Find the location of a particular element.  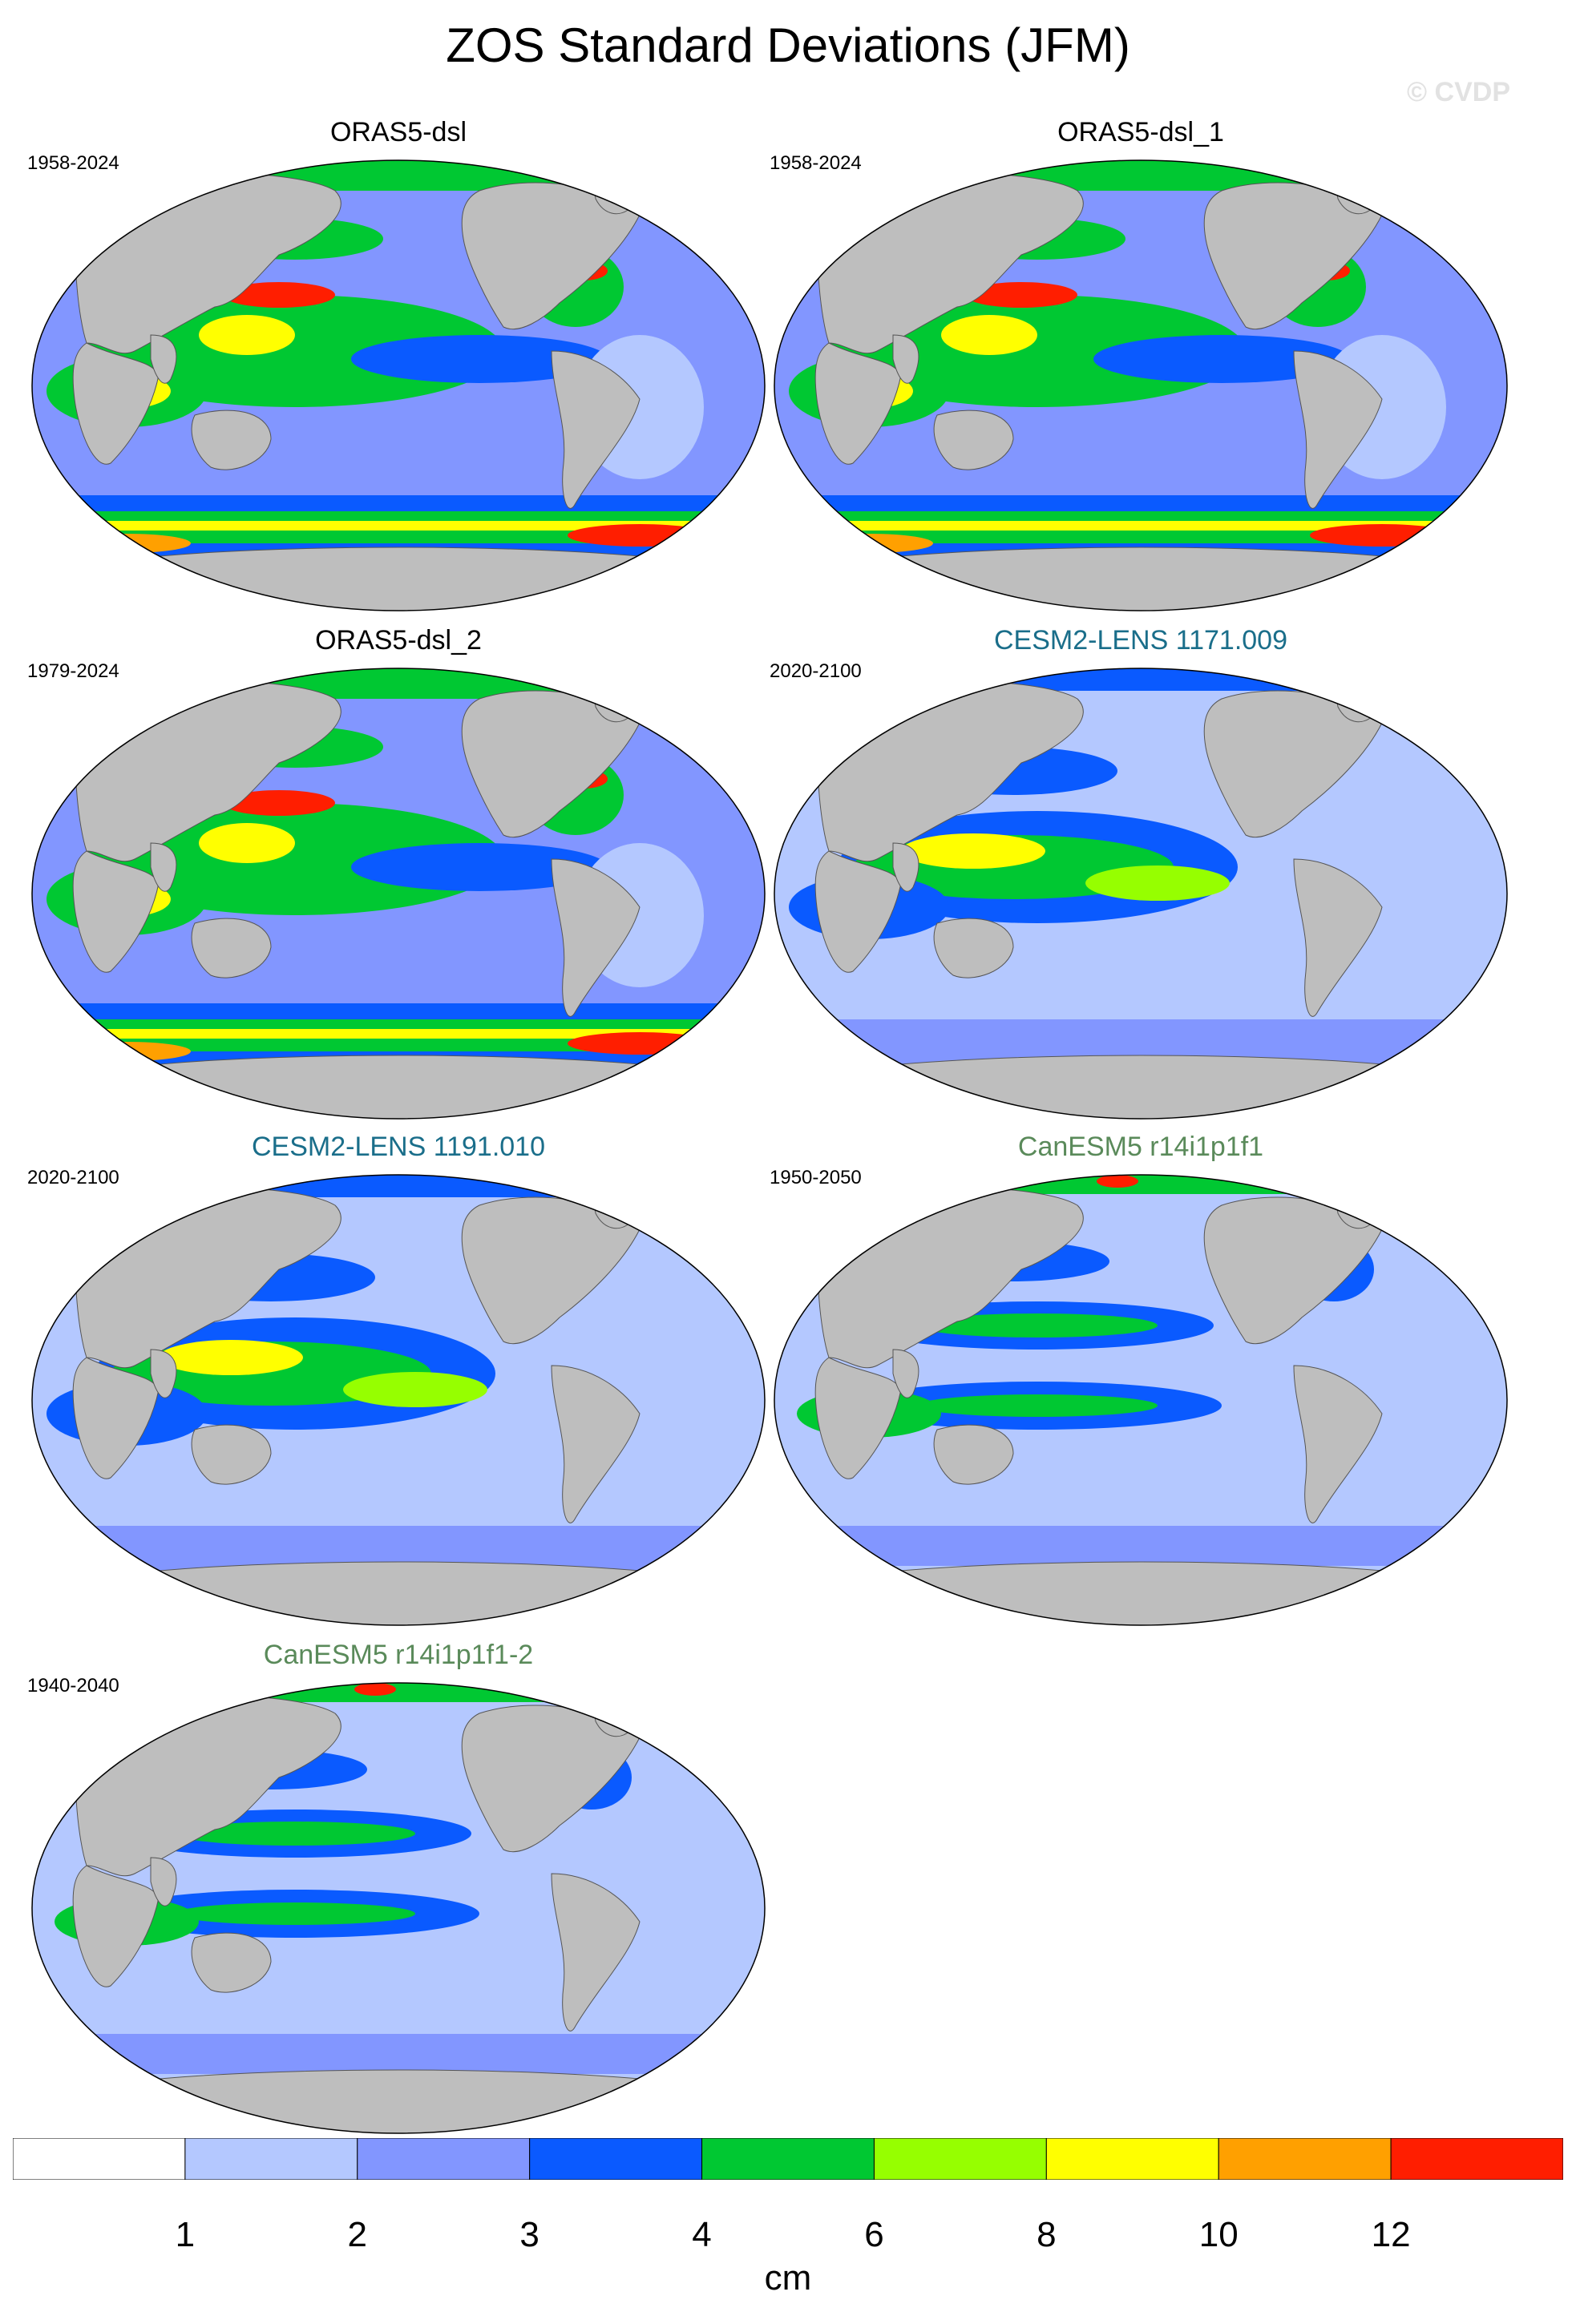

colorbar-tick-label: 10 is located at coordinates (1218, 2234).